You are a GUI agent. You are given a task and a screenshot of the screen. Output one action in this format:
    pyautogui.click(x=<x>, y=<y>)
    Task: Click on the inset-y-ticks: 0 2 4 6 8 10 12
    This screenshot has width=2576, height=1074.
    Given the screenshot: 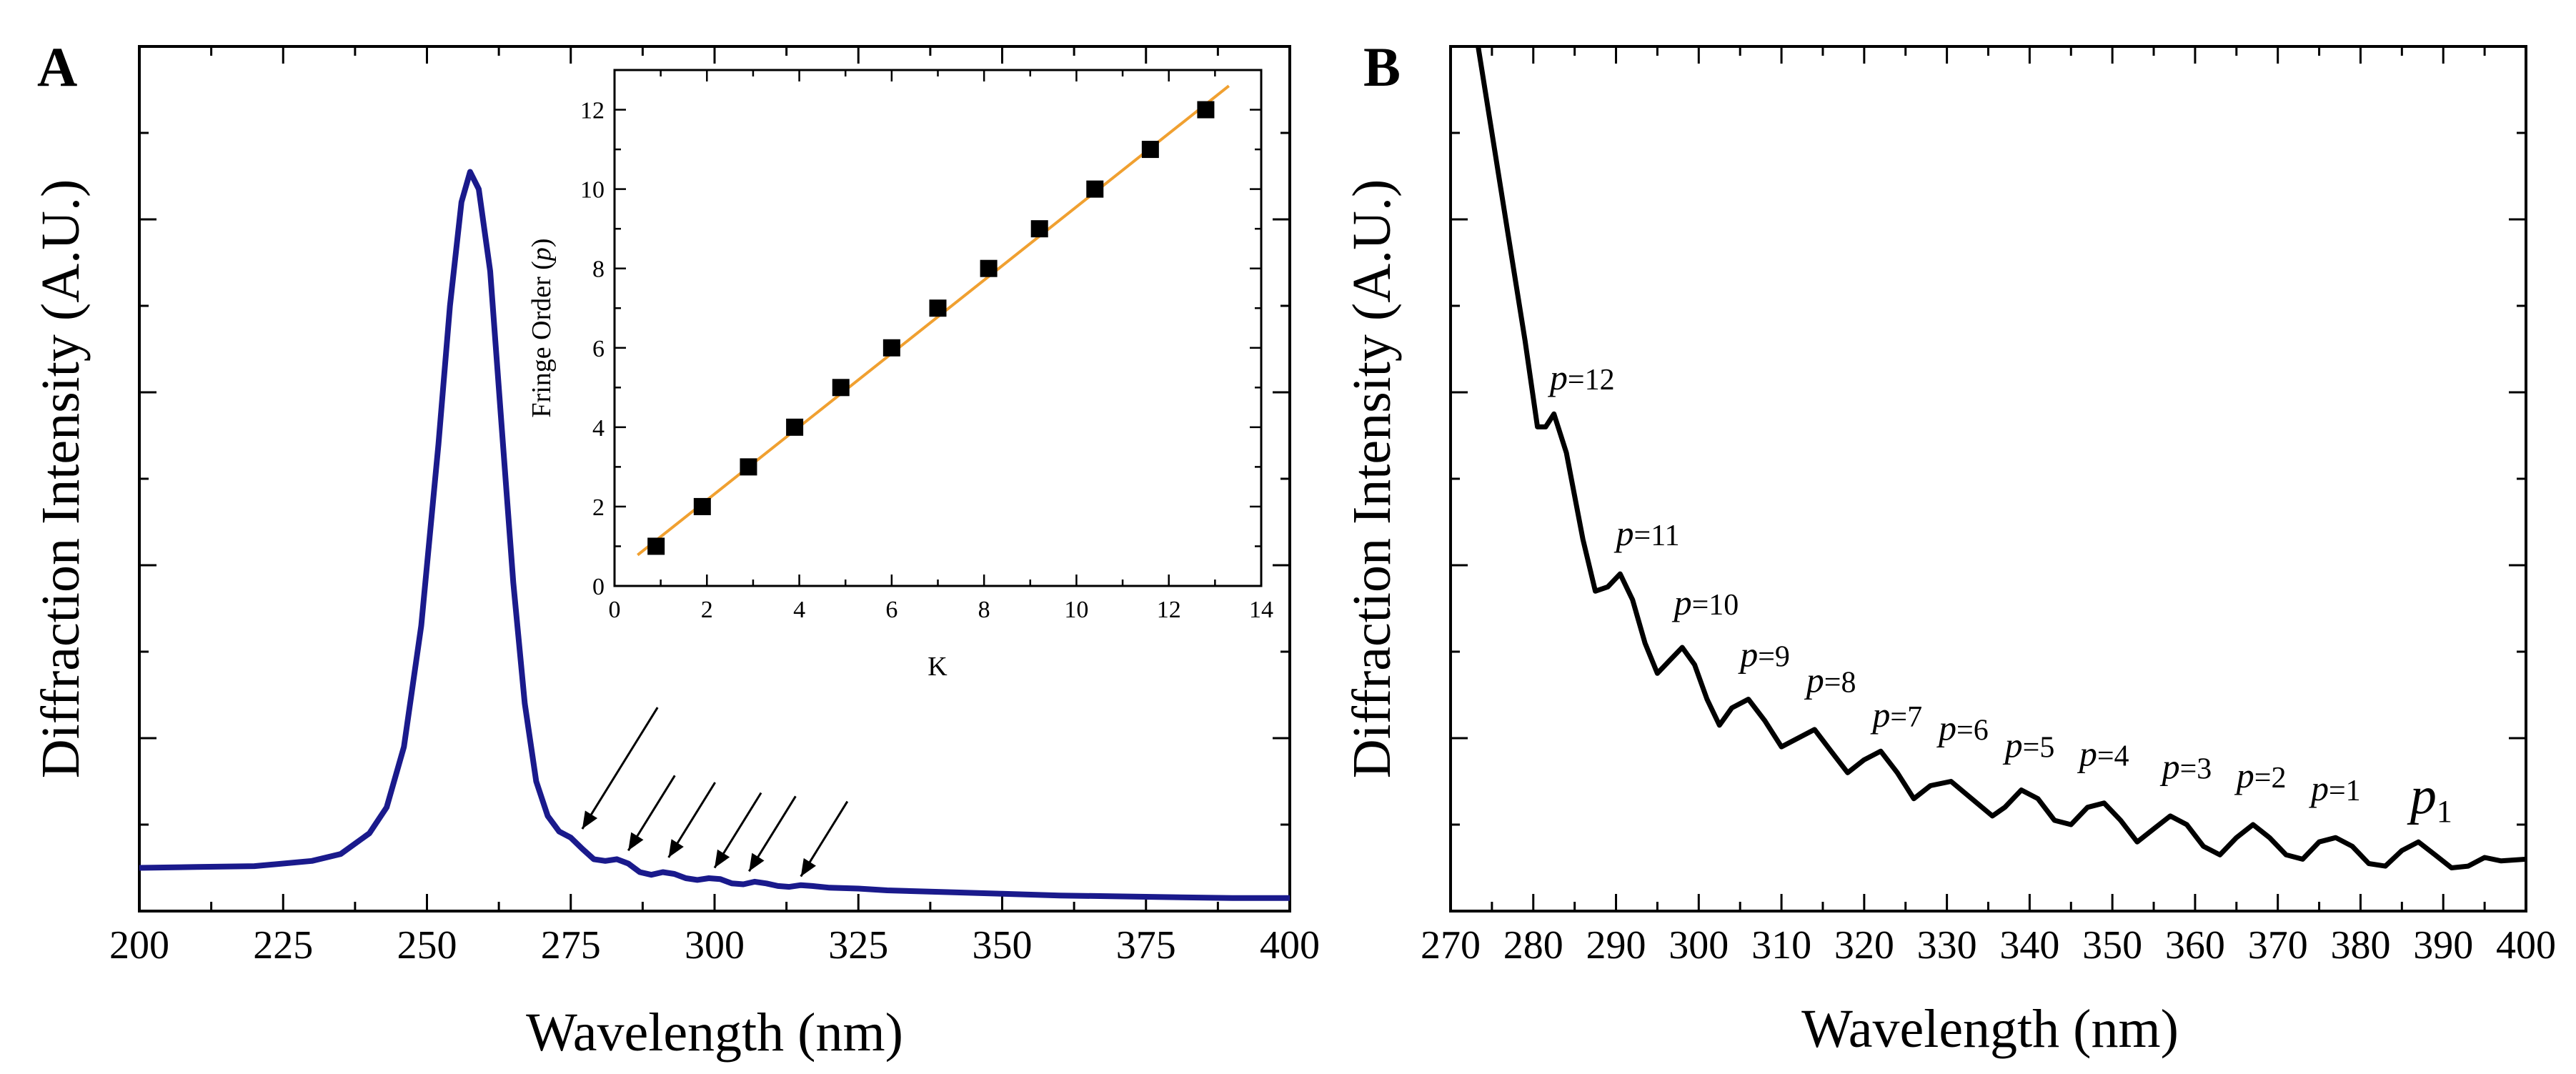 What is the action you would take?
    pyautogui.click(x=920, y=334)
    